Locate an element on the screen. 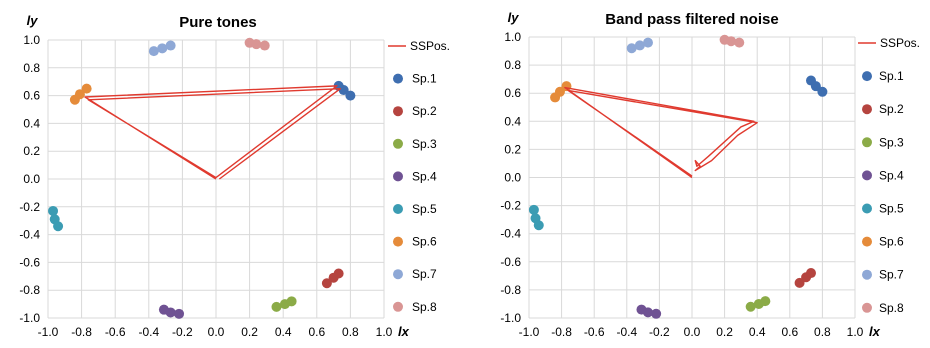  y-tick-label: 0.0 is located at coordinates (31, 179).